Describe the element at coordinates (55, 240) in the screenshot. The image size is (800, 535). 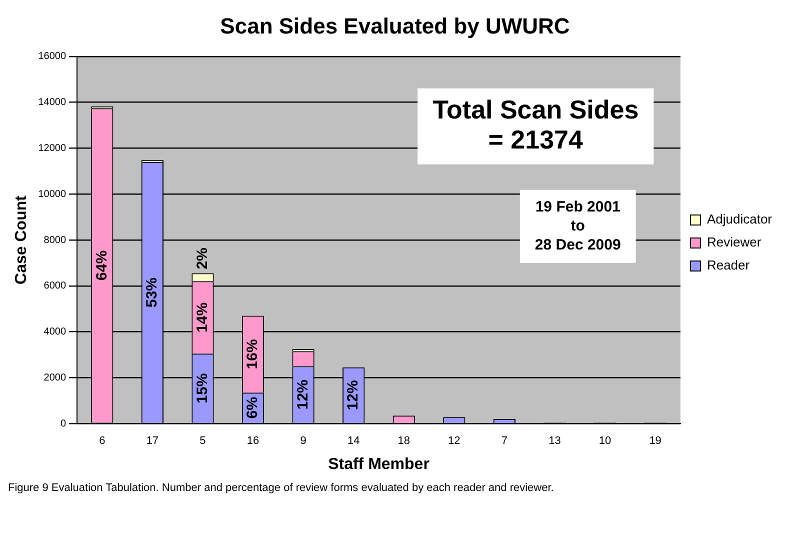
I see `y-tick-label: 8000` at that location.